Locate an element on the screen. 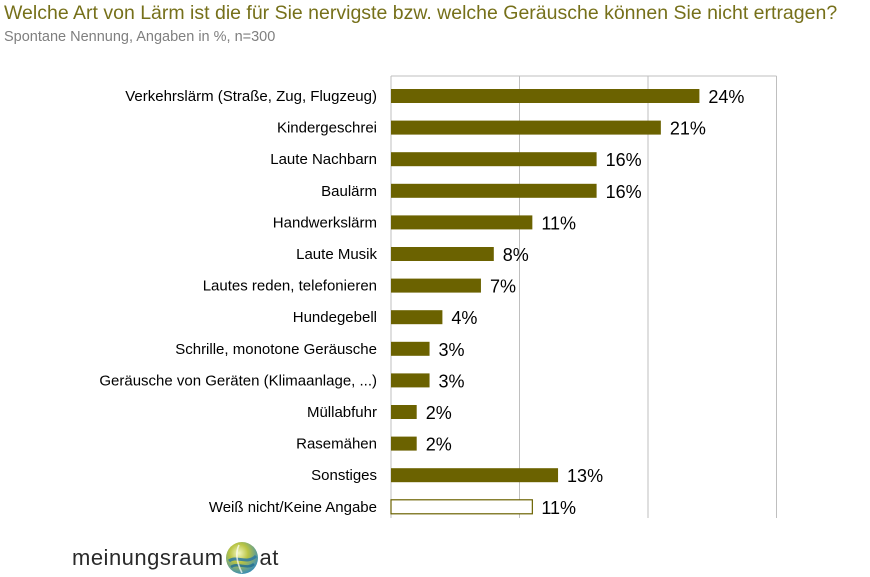 The height and width of the screenshot is (577, 870). category-label-5: Laute Musik is located at coordinates (336, 254).